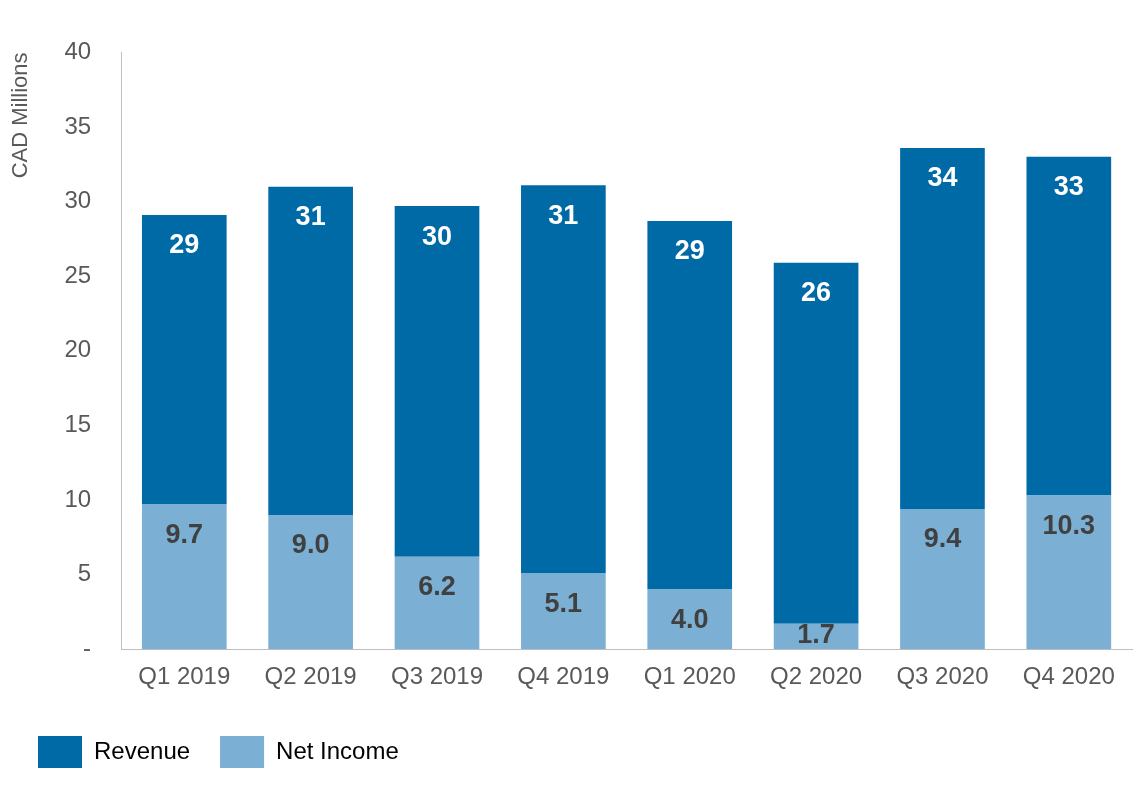  Describe the element at coordinates (816, 676) in the screenshot. I see `x-tick-label: Q2 2020` at that location.